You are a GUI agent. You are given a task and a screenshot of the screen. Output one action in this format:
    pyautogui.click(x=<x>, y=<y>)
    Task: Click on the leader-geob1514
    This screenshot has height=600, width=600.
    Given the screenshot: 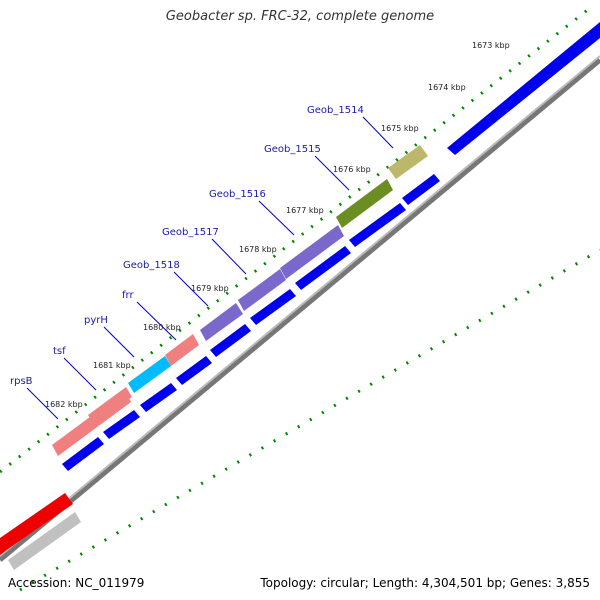 What is the action you would take?
    pyautogui.click(x=378, y=132)
    